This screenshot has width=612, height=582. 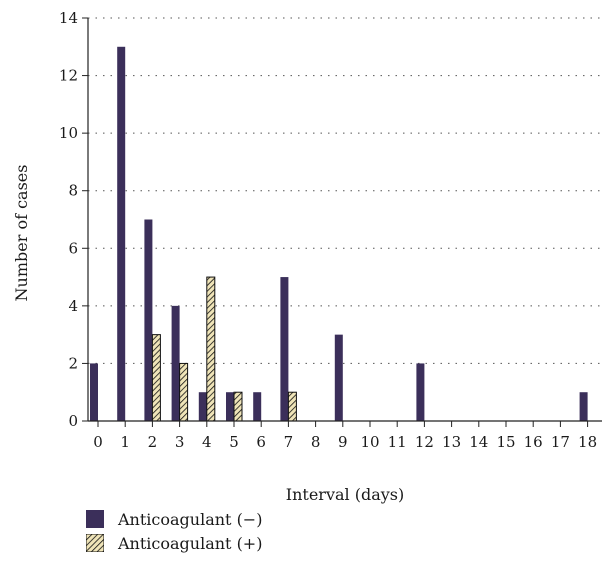 I want to click on y-tick-label: 2, so click(x=73, y=363).